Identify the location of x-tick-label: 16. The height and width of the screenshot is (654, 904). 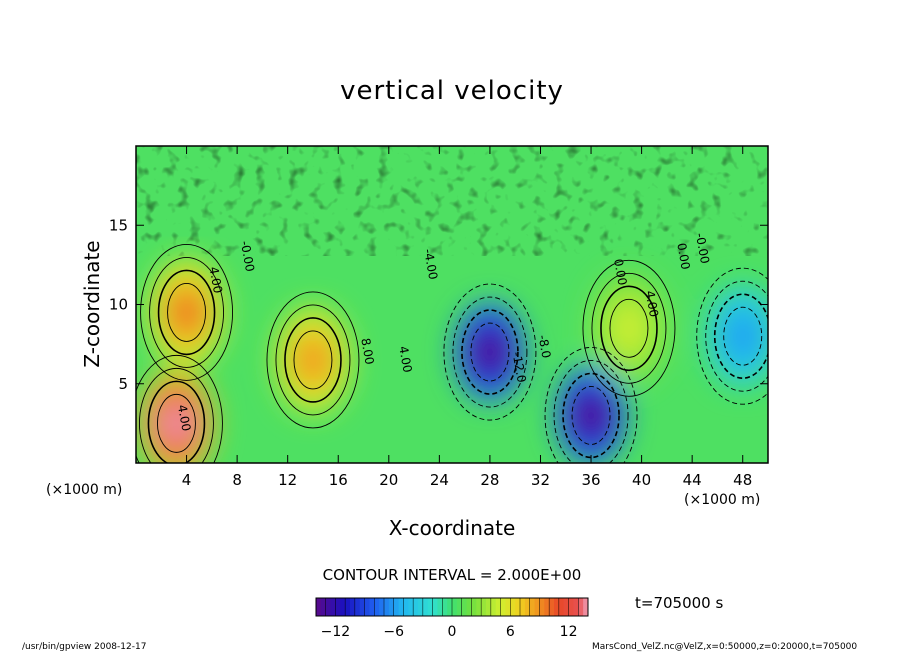
(338, 480).